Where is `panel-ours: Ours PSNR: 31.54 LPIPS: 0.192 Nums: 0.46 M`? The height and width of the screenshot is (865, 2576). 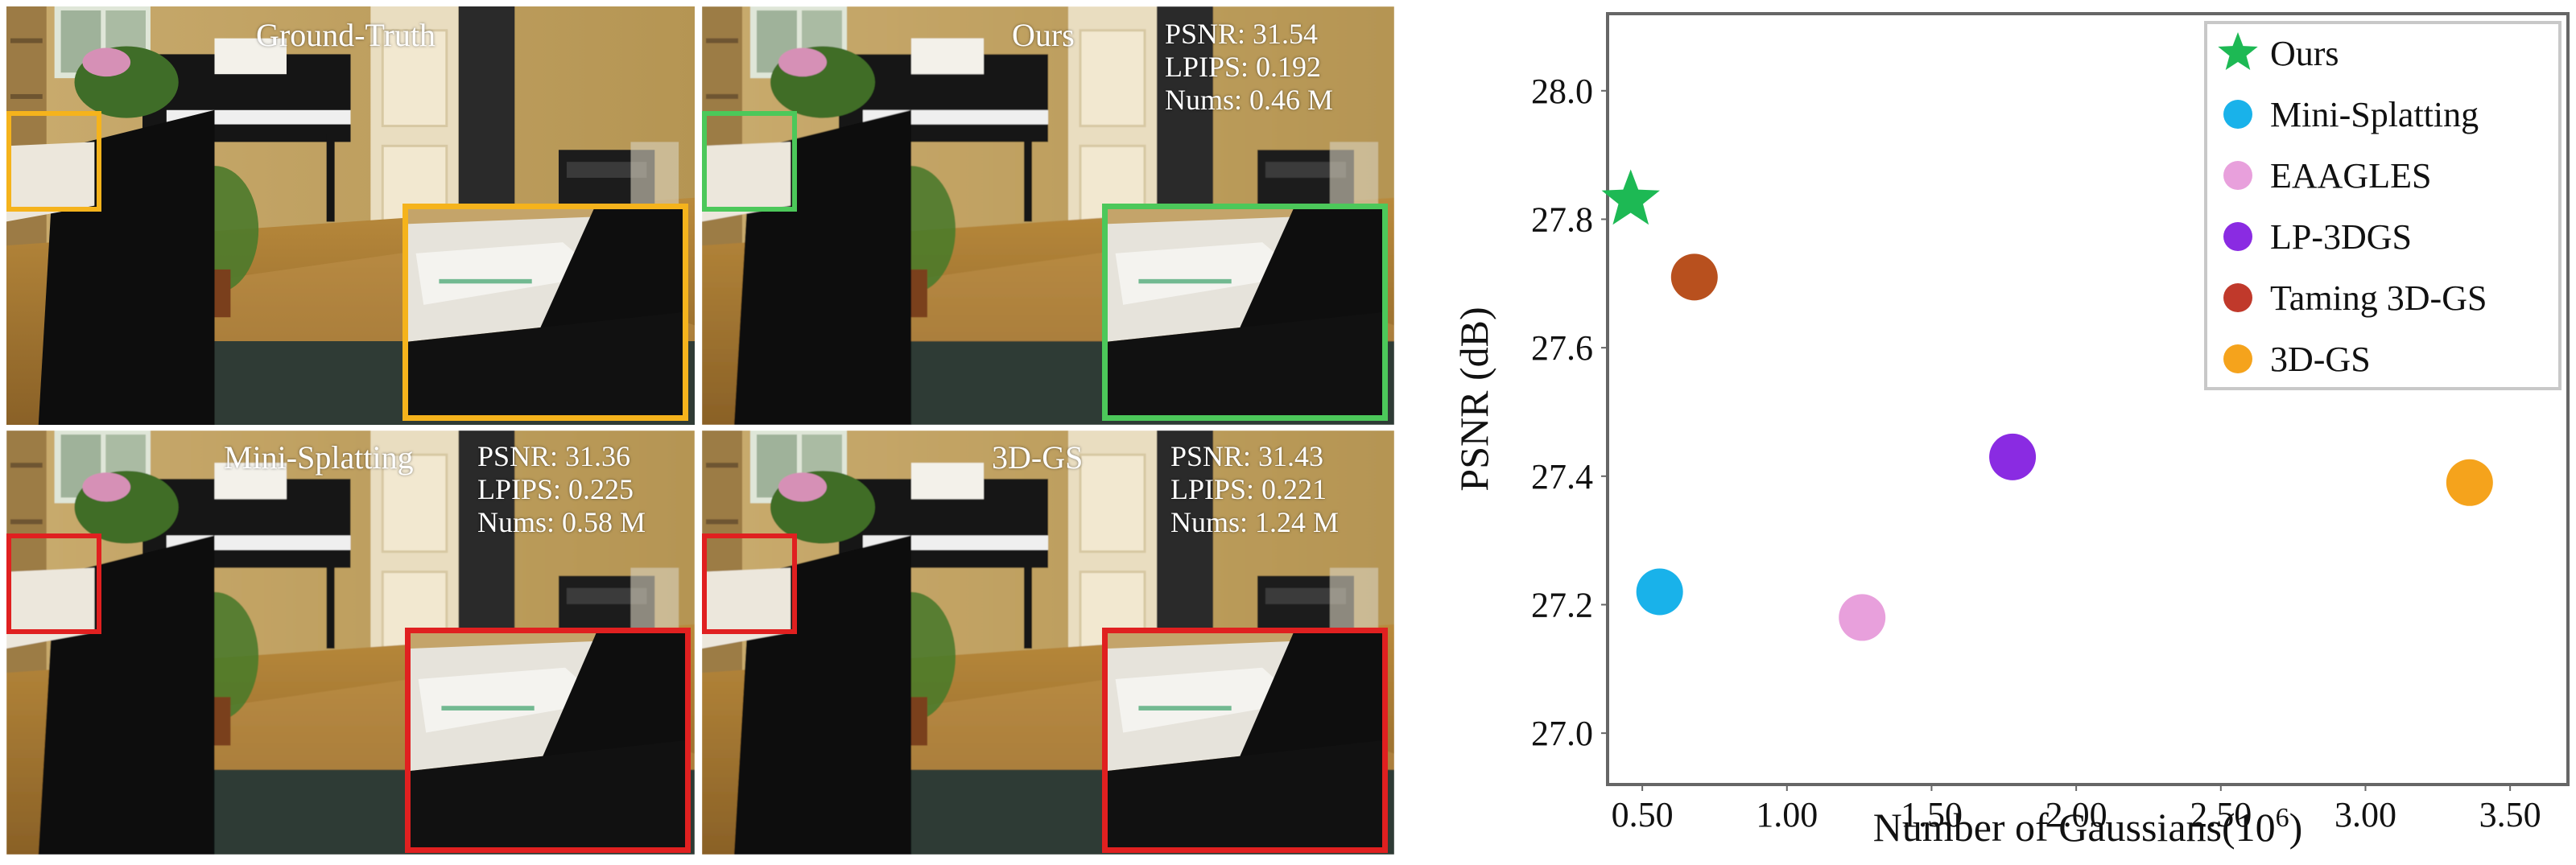
panel-ours: Ours PSNR: 31.54 LPIPS: 0.192 Nums: 0.46 M is located at coordinates (1048, 216).